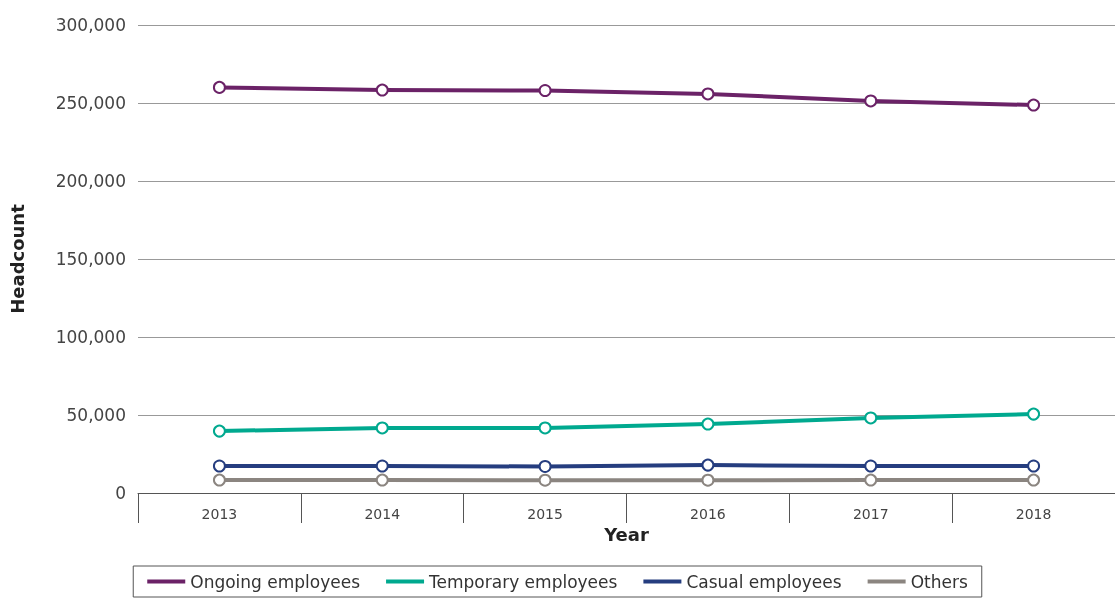 Image resolution: width=1115 pixels, height=599 pixels. What do you see at coordinates (17, 258) in the screenshot?
I see `y-axis-title: Headcount` at bounding box center [17, 258].